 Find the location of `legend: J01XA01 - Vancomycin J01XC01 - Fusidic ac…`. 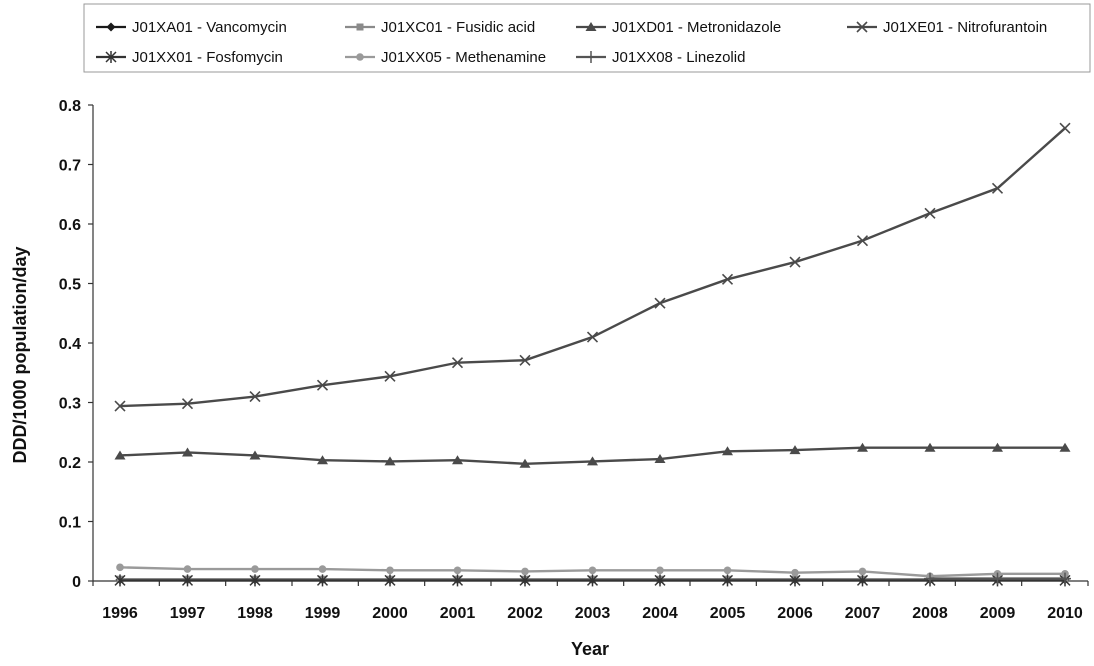

legend: J01XA01 - Vancomycin J01XC01 - Fusidic ac… is located at coordinates (587, 38).